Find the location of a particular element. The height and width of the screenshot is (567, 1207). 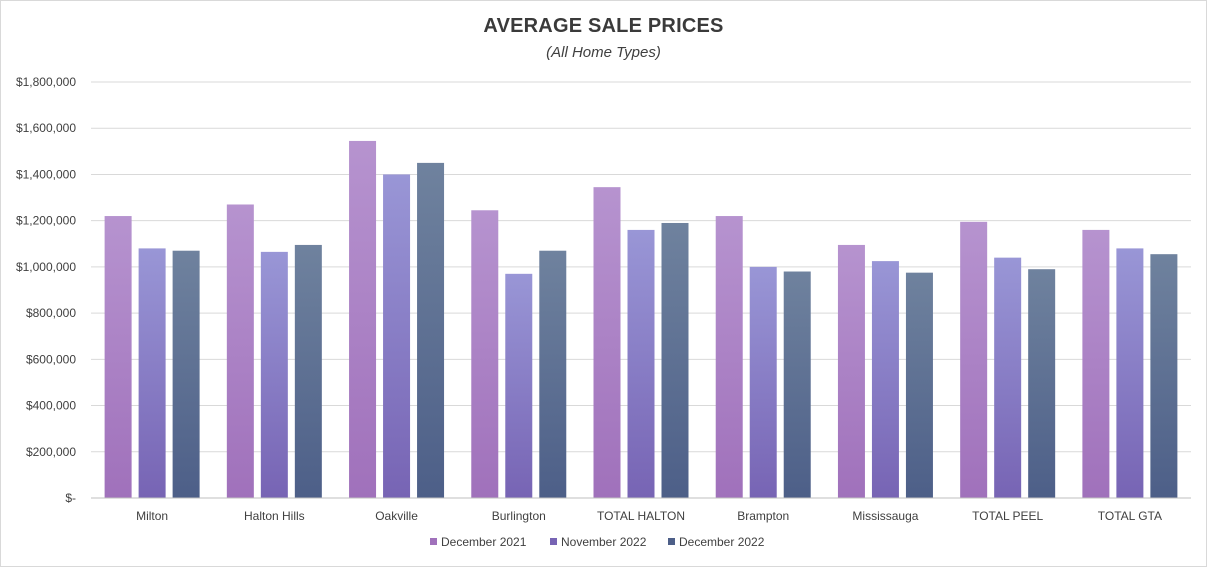

x-tick-label: TOTAL PEEL is located at coordinates (1007, 516).